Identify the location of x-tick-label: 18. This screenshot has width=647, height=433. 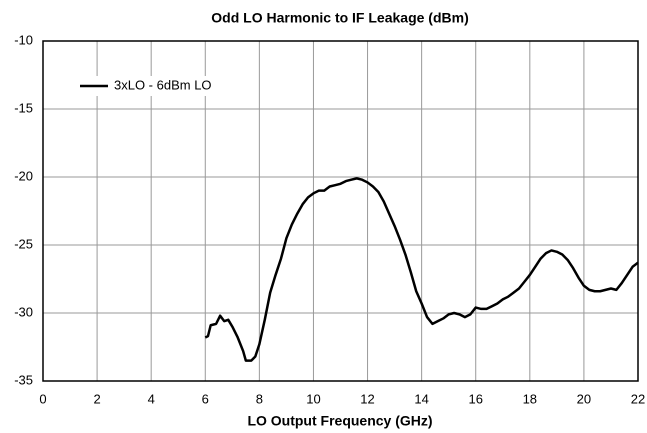
(530, 398).